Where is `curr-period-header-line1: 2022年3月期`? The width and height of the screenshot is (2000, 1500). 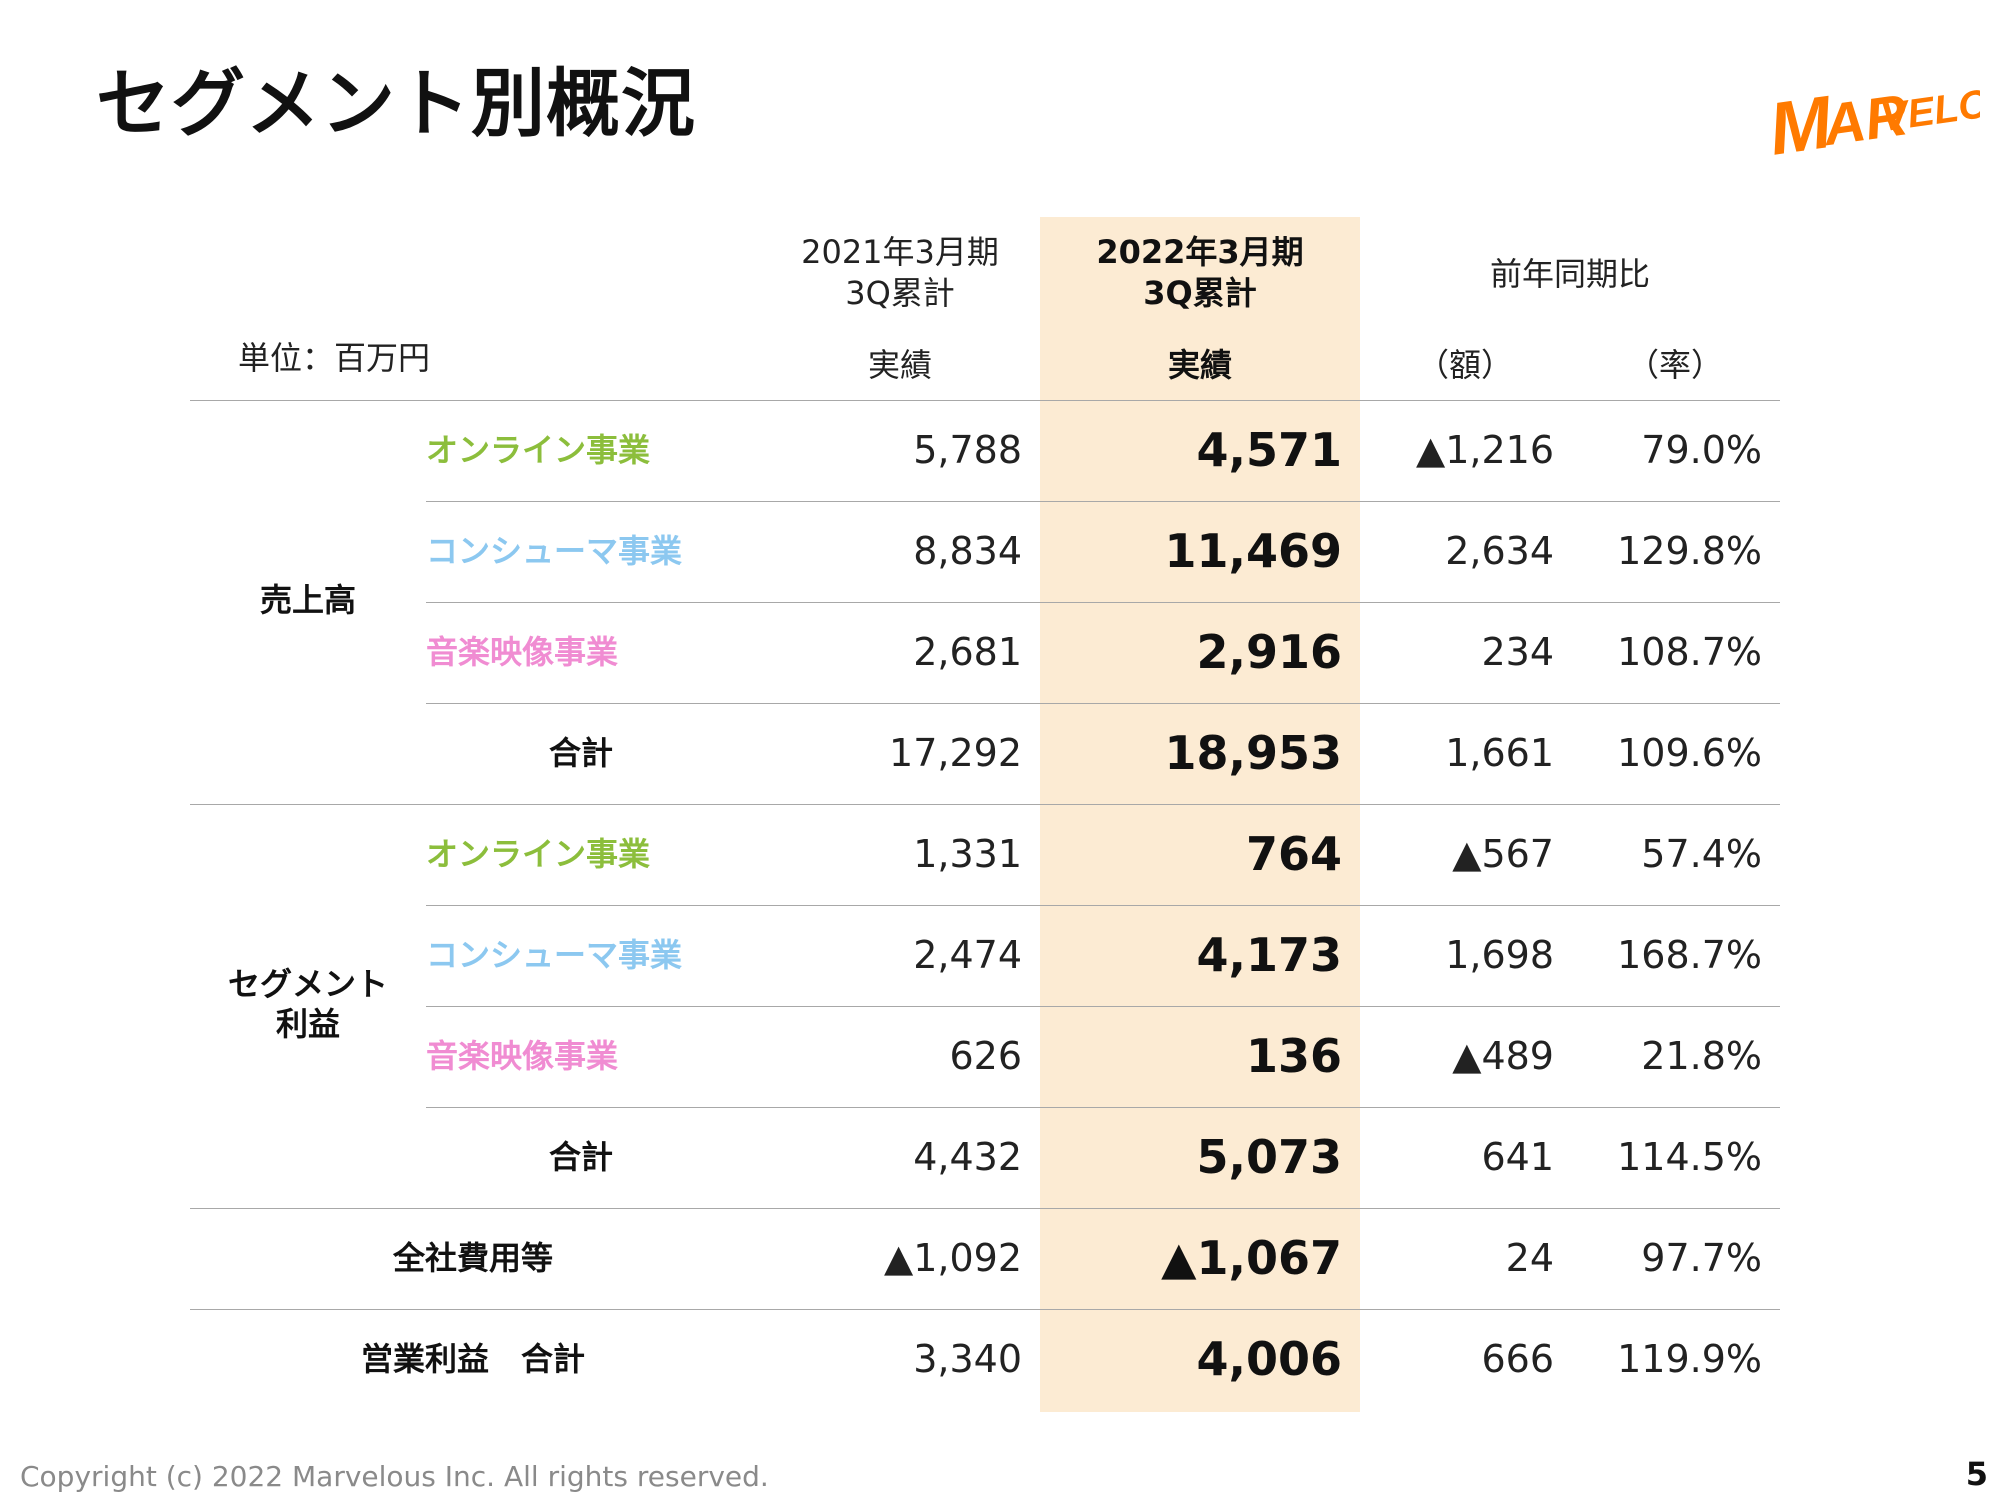
curr-period-header-line1: 2022年3月期 is located at coordinates (1200, 252).